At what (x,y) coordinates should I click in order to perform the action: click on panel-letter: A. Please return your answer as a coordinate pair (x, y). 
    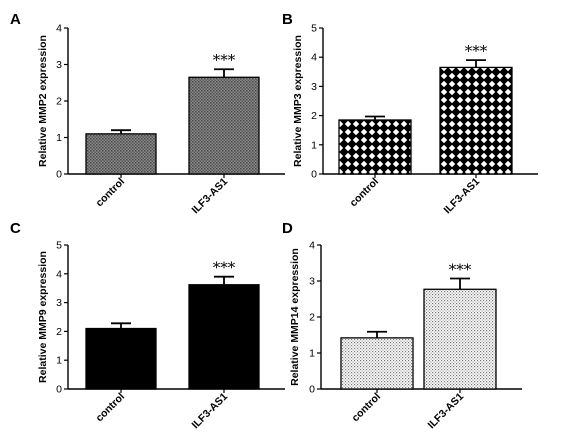
    Looking at the image, I should click on (15, 19).